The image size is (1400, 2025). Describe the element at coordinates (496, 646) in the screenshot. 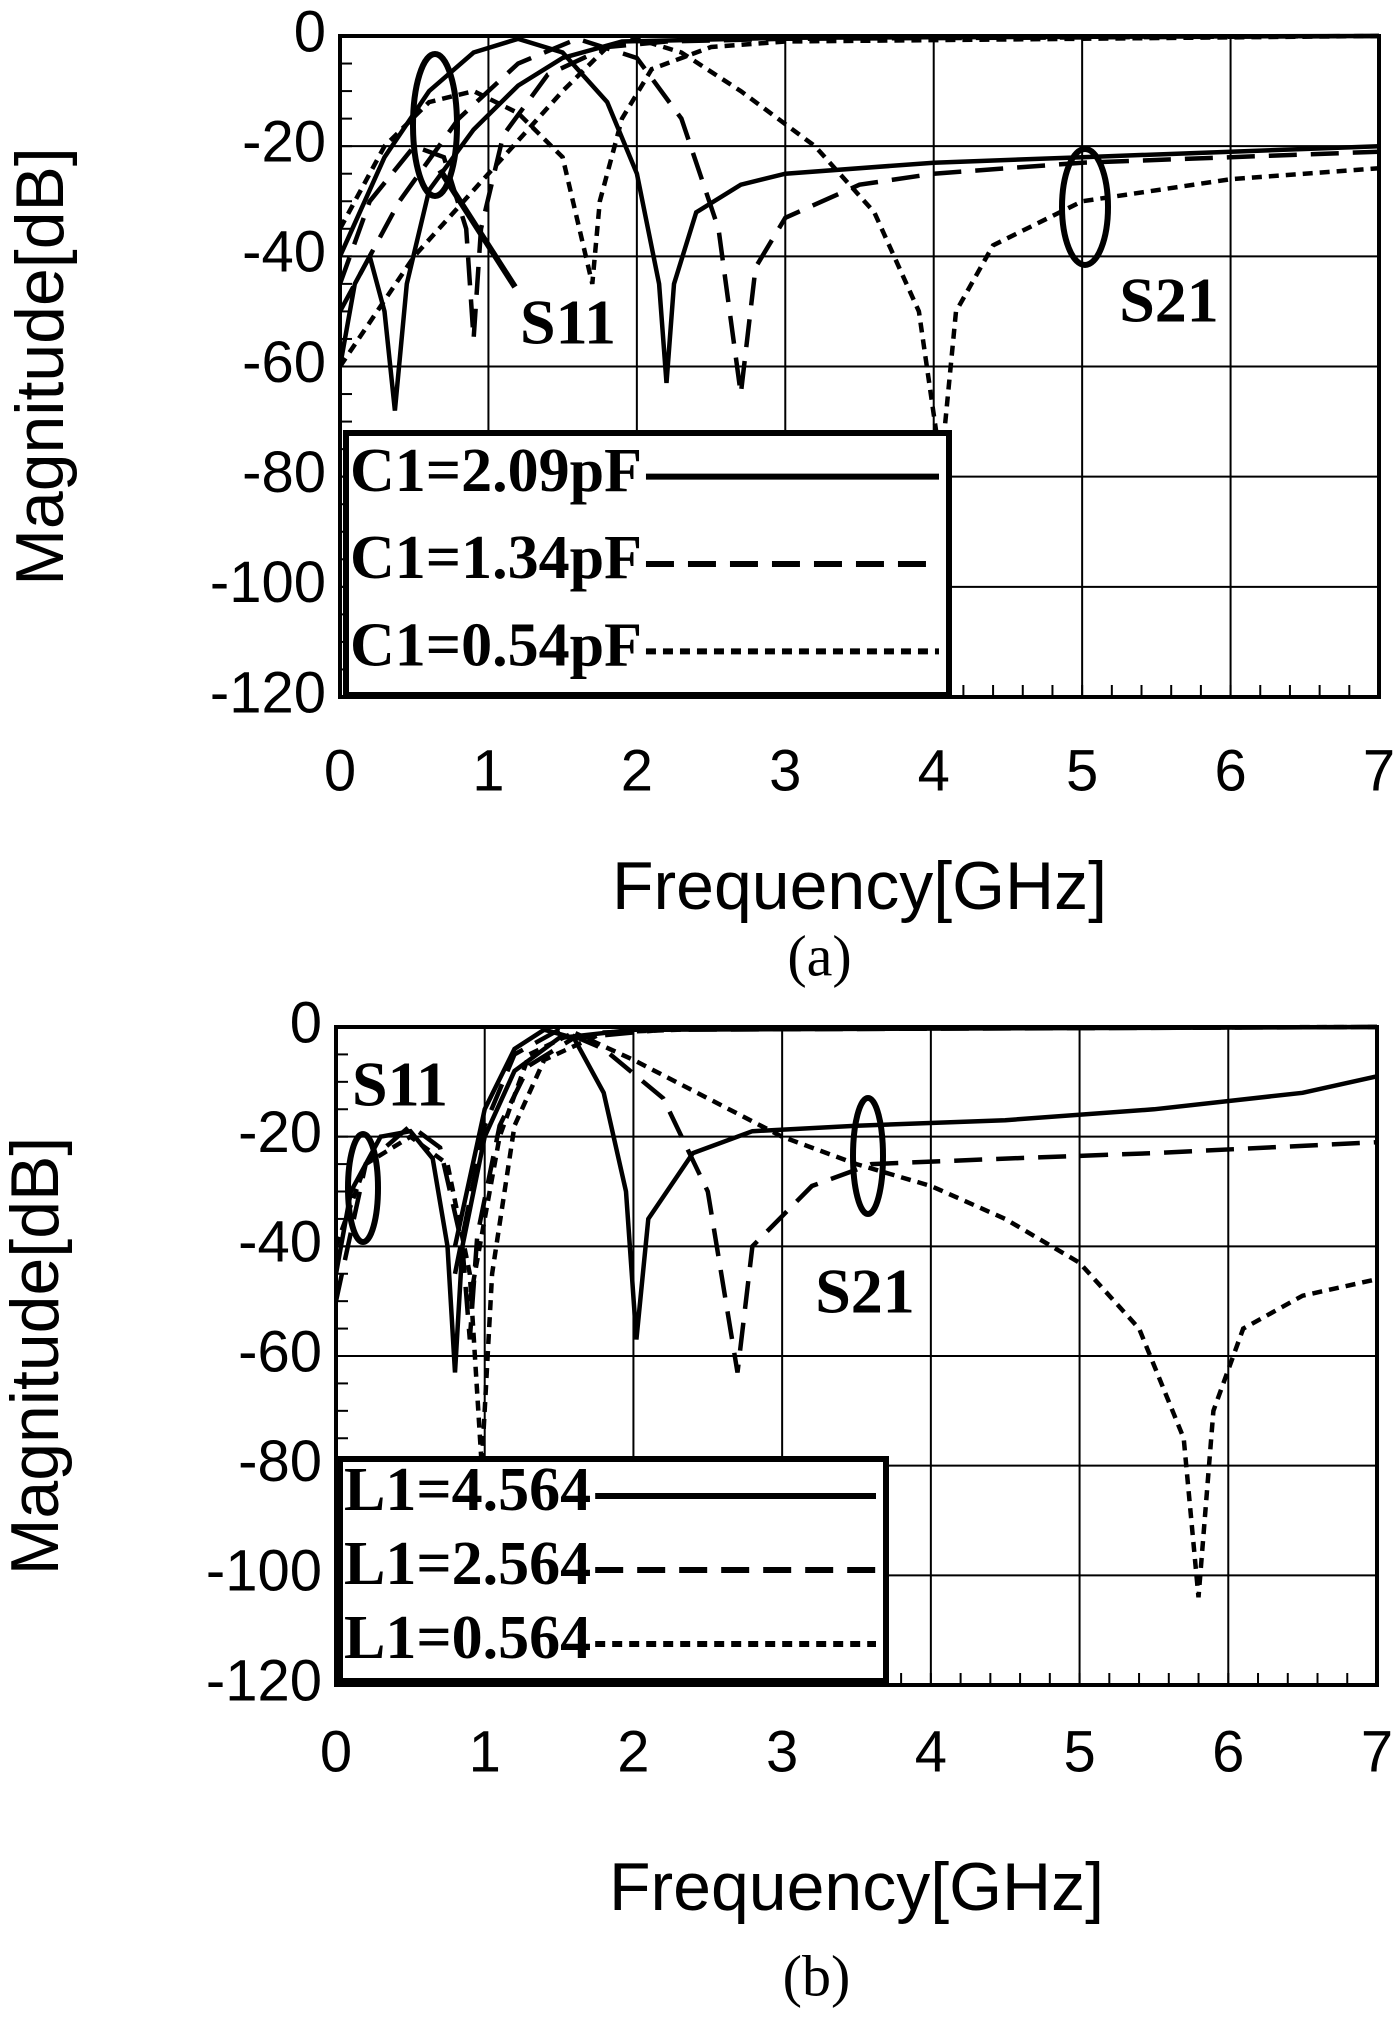

I see `legend-label: C1=0.54pF` at that location.